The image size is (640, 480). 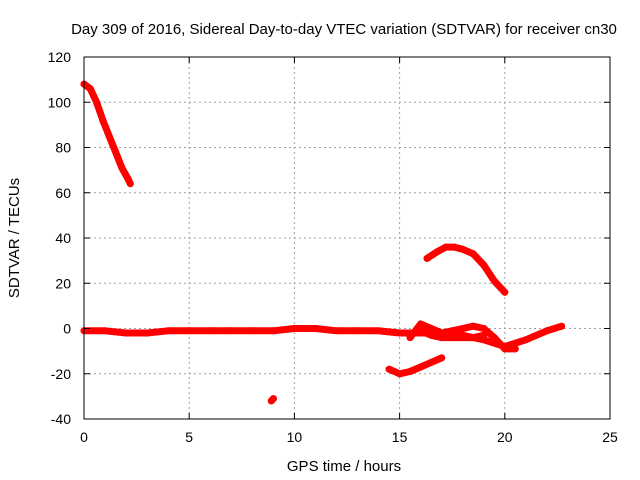 What do you see at coordinates (505, 437) in the screenshot?
I see `x-tick-label: 20` at bounding box center [505, 437].